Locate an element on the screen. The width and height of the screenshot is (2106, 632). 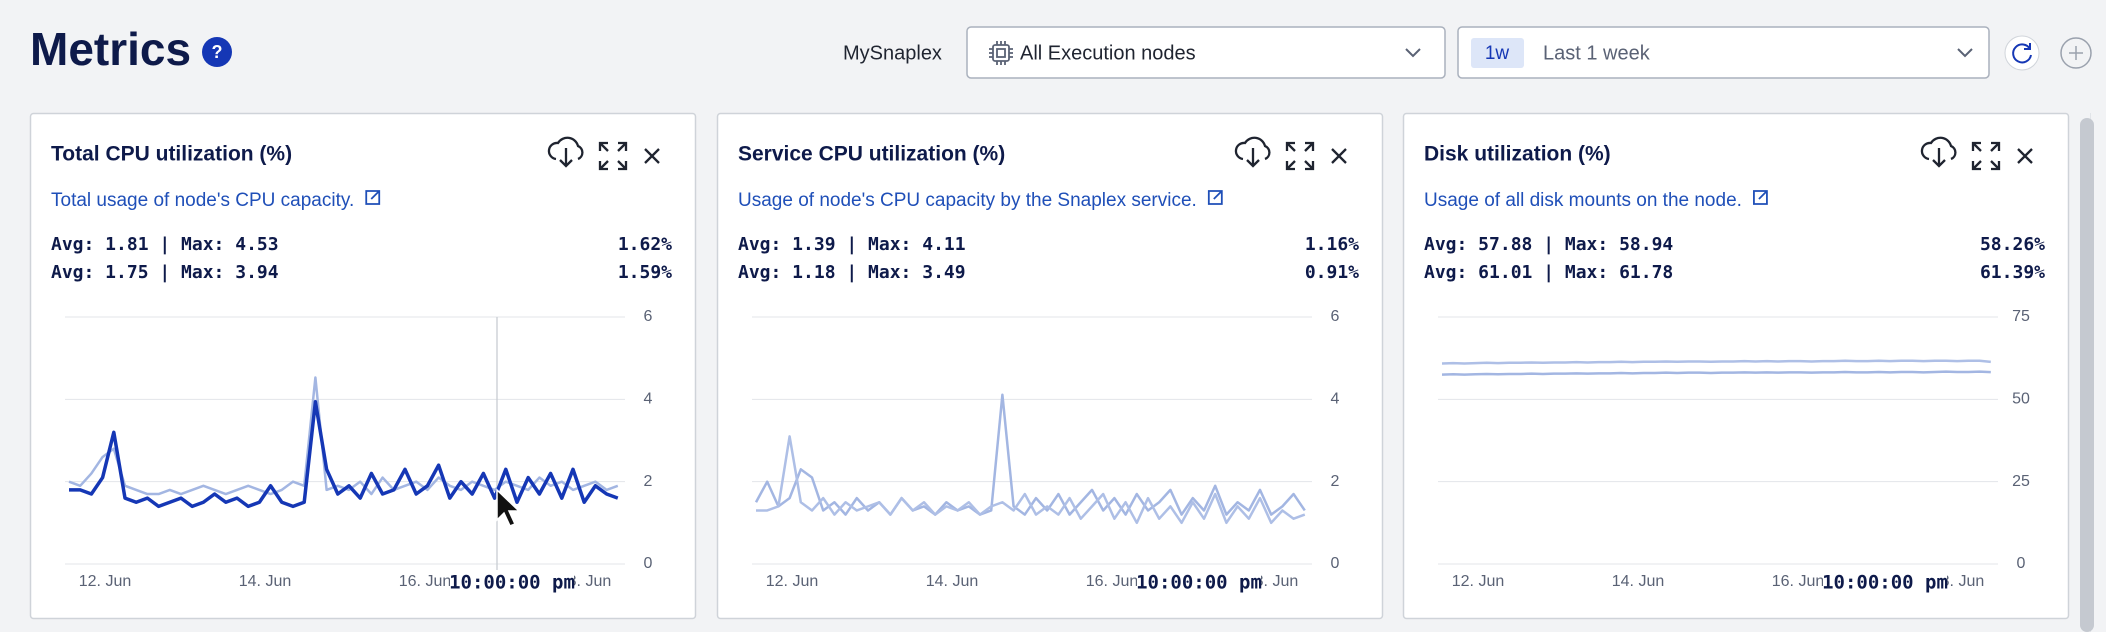
y-tick-label: 75 is located at coordinates (2021, 316).